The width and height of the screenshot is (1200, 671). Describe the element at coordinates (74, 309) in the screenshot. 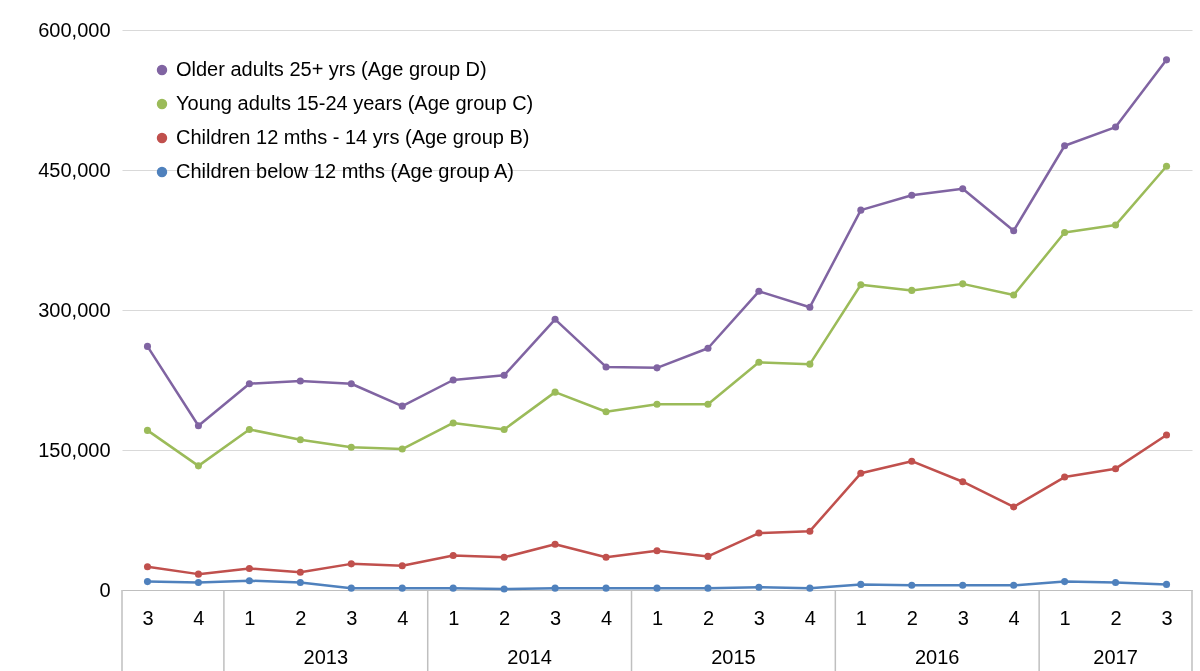

I see `y-tick-label: 300,000` at that location.